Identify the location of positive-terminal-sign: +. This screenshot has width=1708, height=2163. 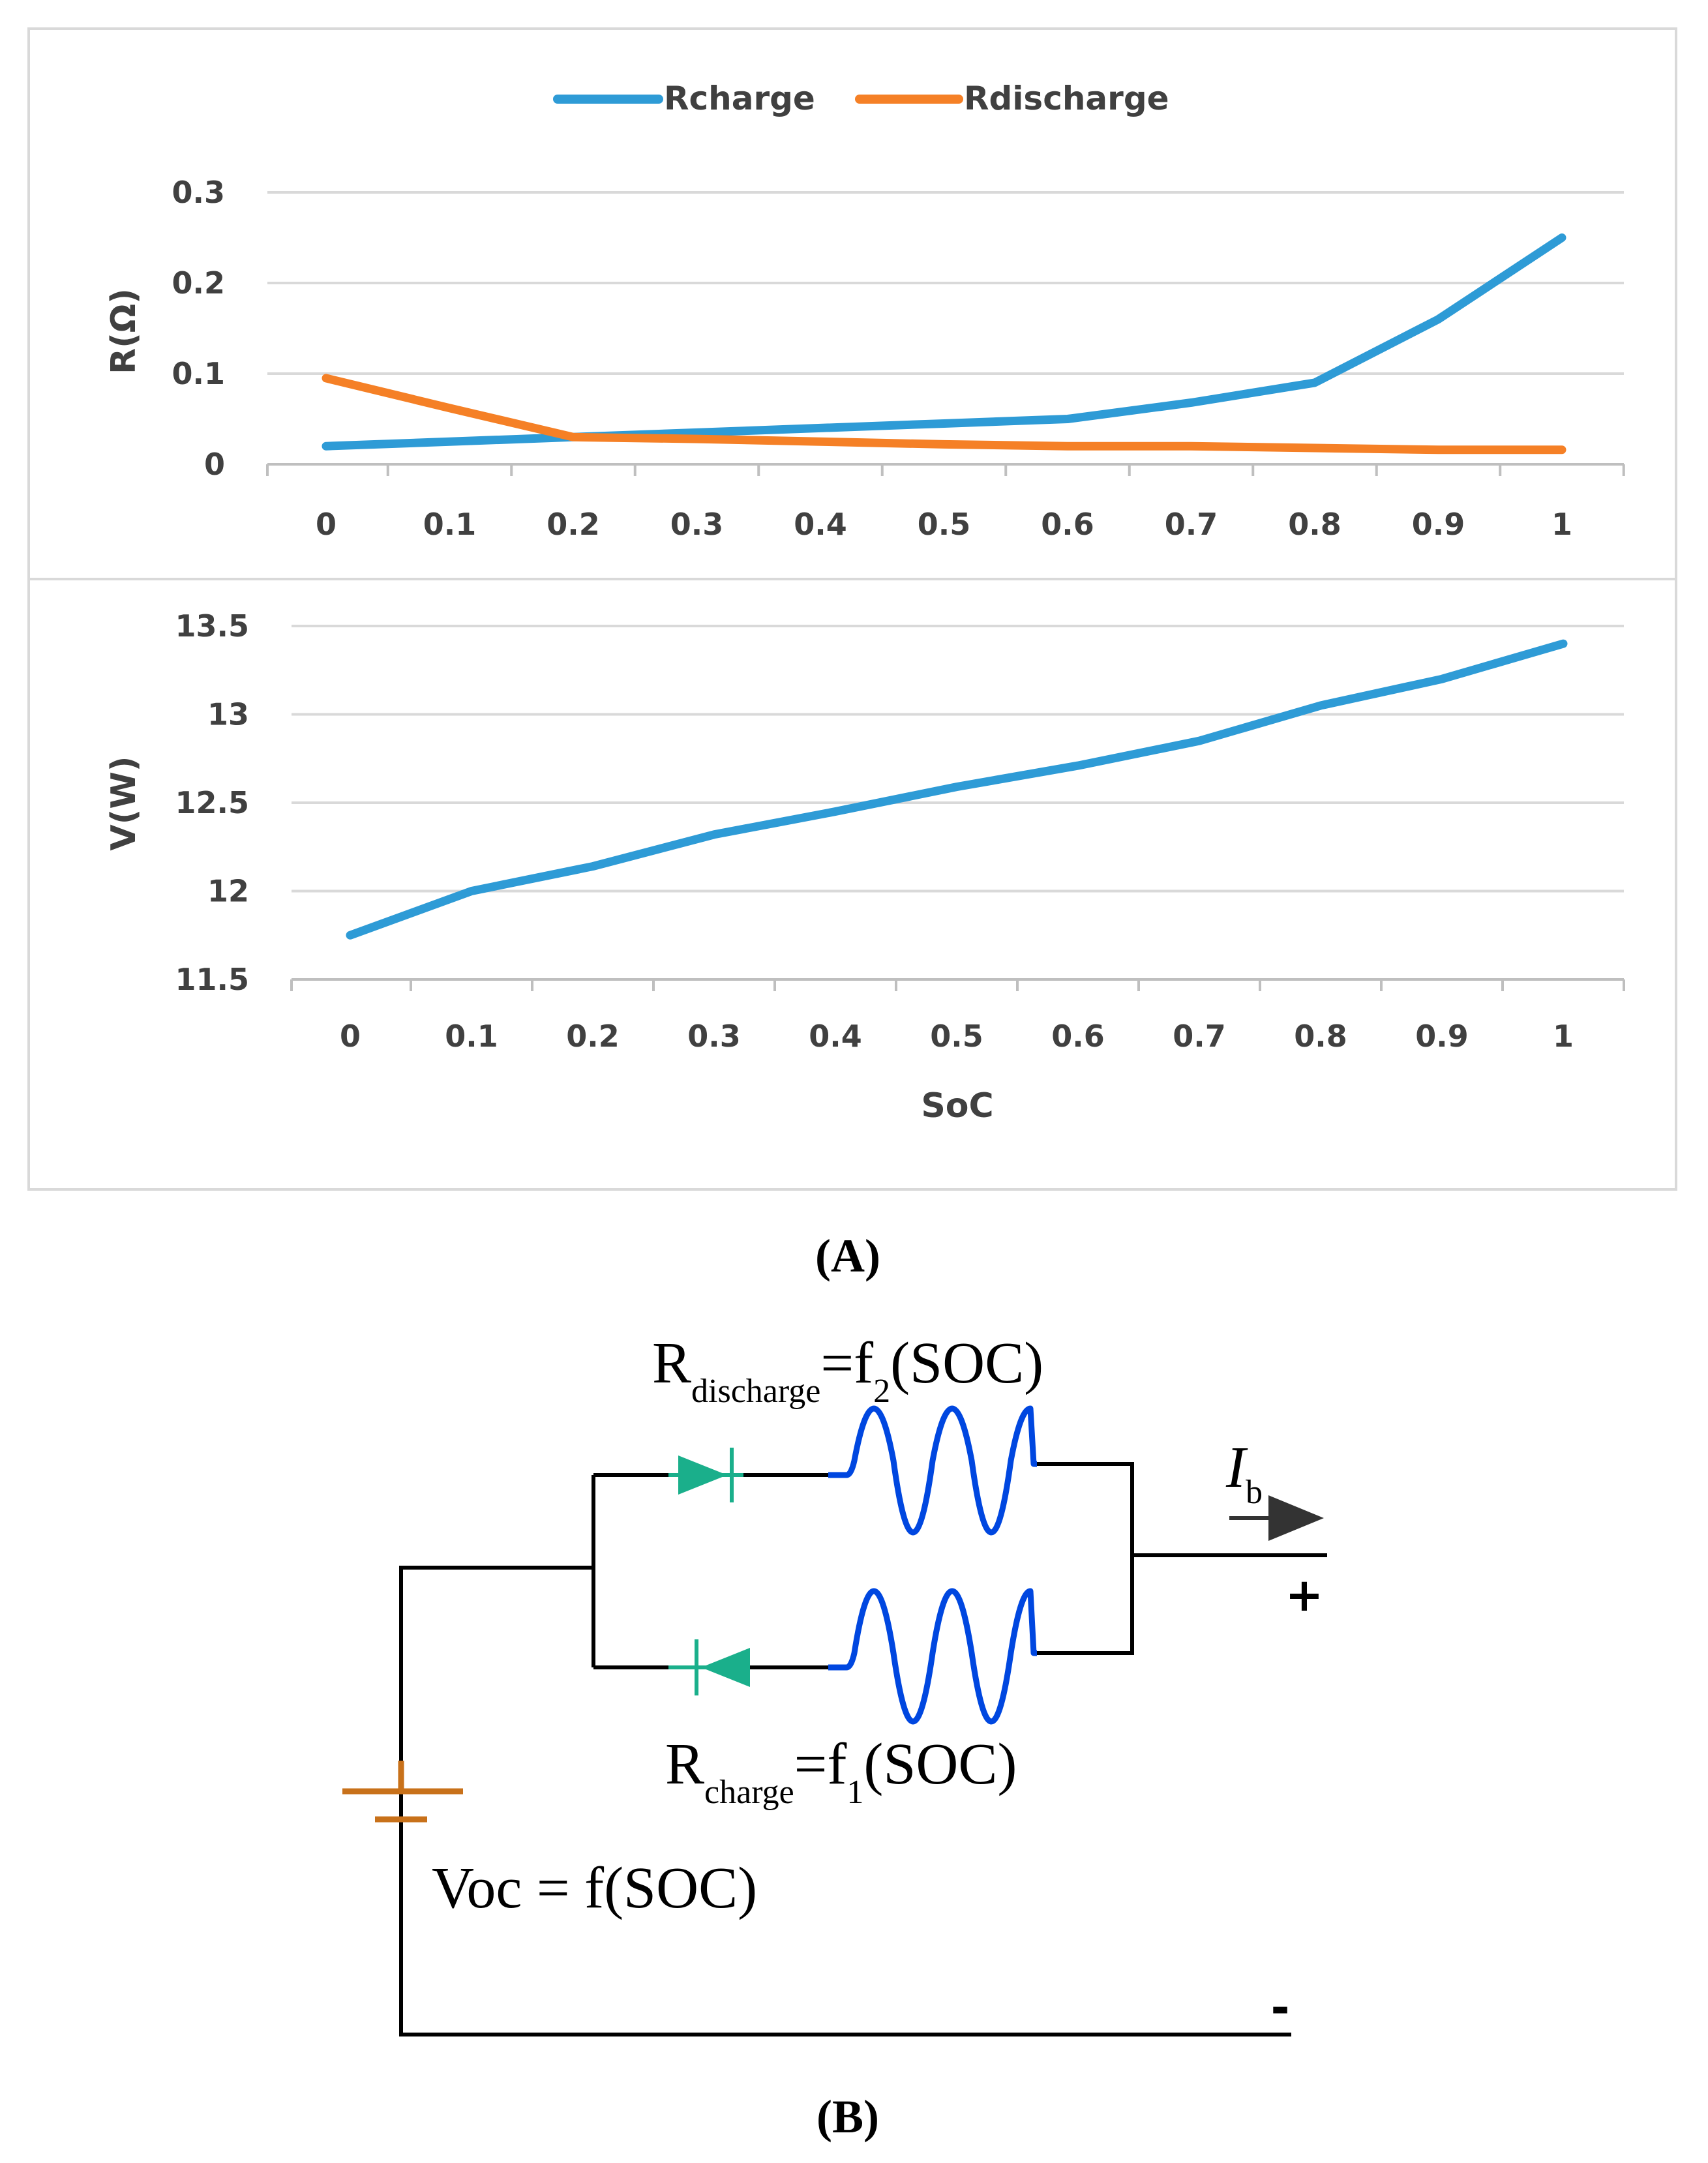
(1304, 1595).